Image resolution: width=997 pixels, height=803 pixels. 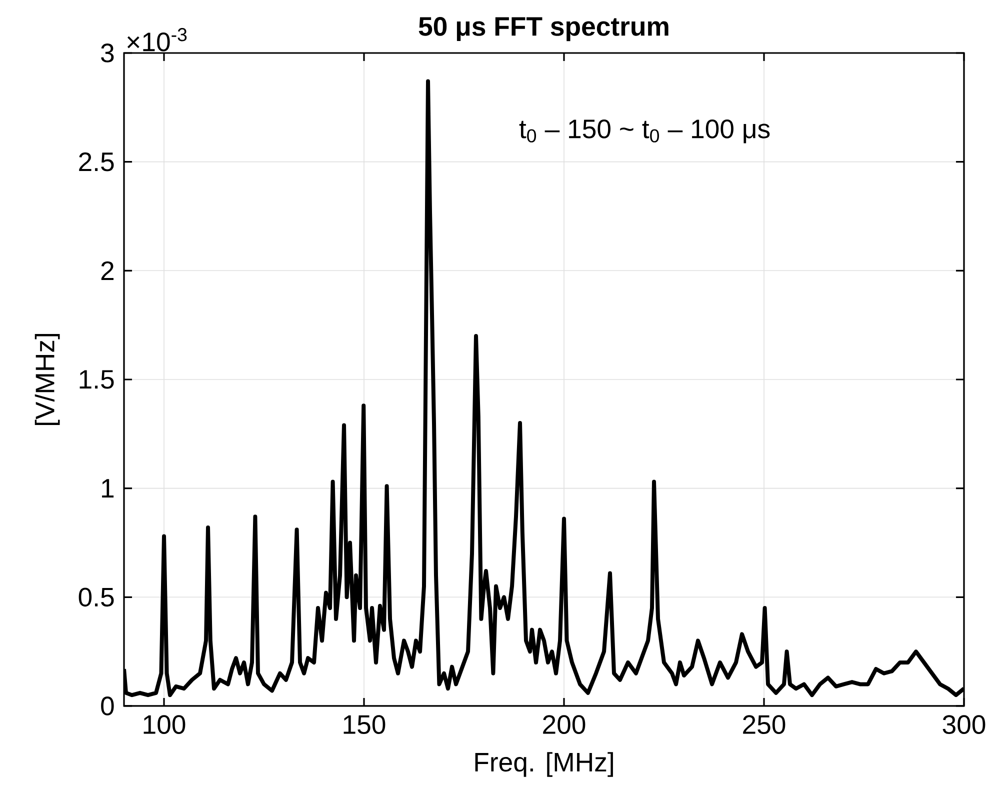 What do you see at coordinates (157, 40) in the screenshot?
I see `text: ×10$^{-3}$` at bounding box center [157, 40].